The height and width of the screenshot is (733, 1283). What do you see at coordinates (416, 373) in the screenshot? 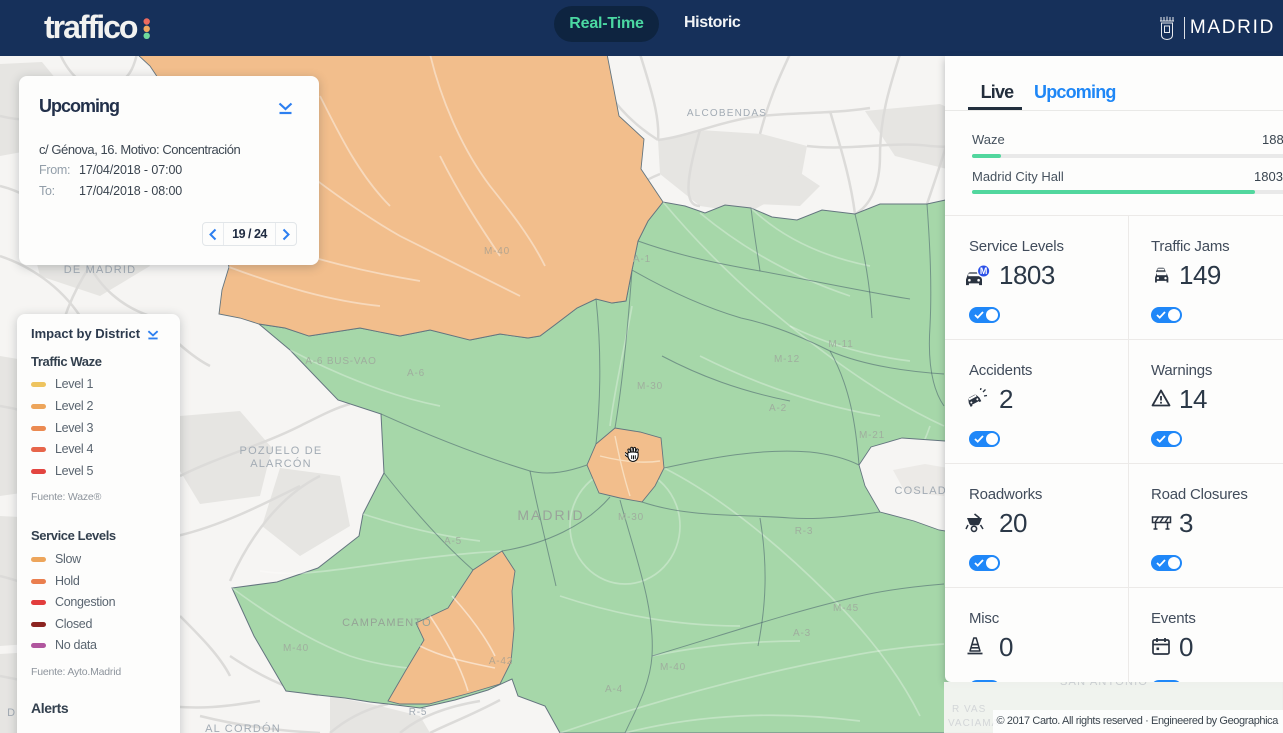
I see `svg-text: A-6` at bounding box center [416, 373].